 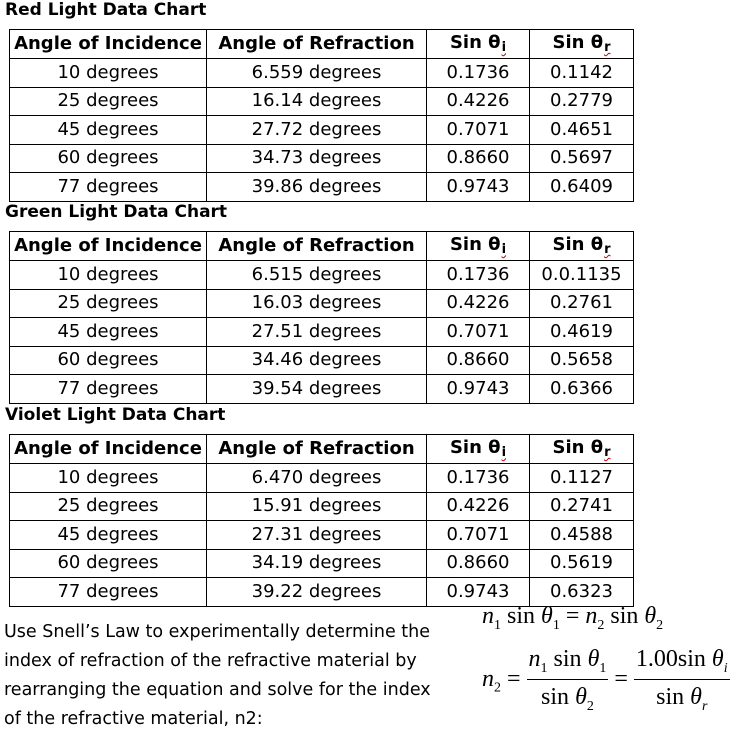 What do you see at coordinates (316, 303) in the screenshot?
I see `refraction-cell: 16.03 degrees` at bounding box center [316, 303].